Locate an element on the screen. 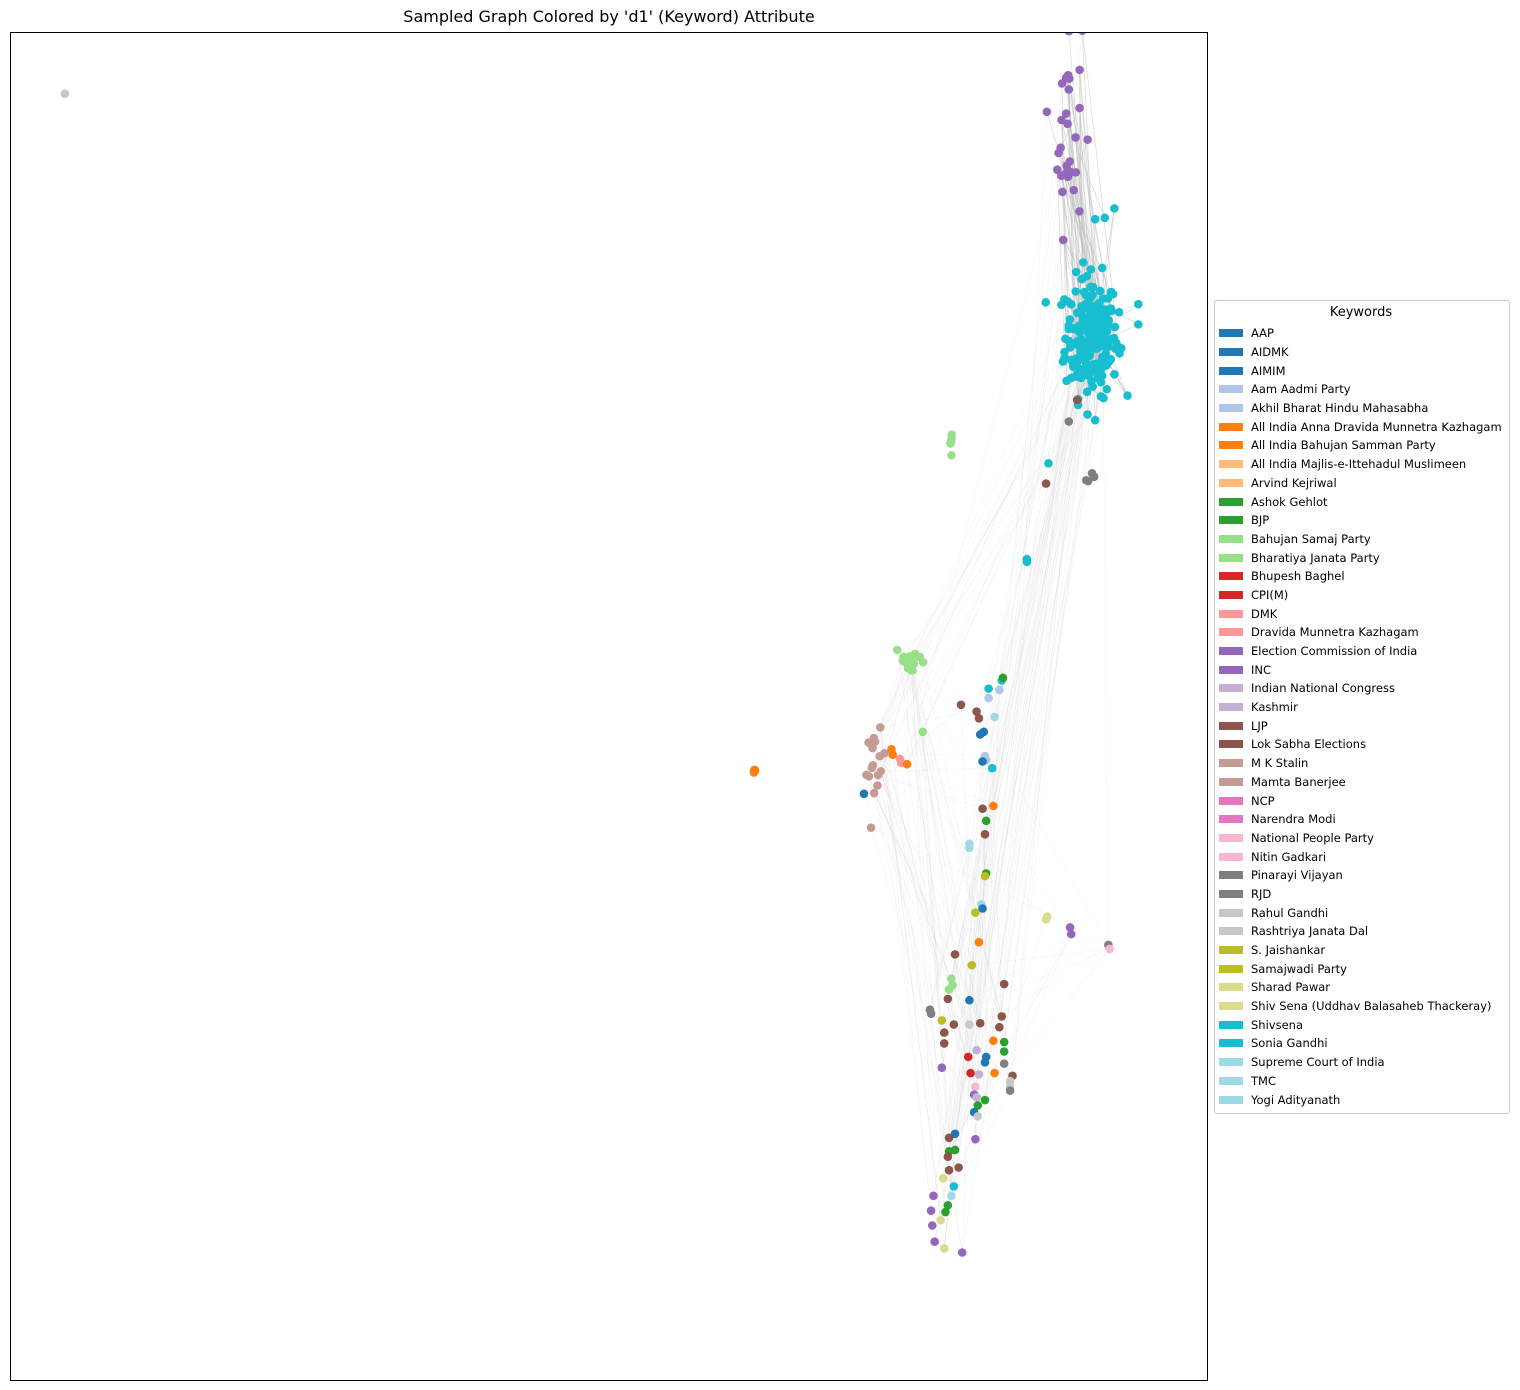 The height and width of the screenshot is (1390, 1520). legend-entry: Ashok Gehlot is located at coordinates (1361, 501).